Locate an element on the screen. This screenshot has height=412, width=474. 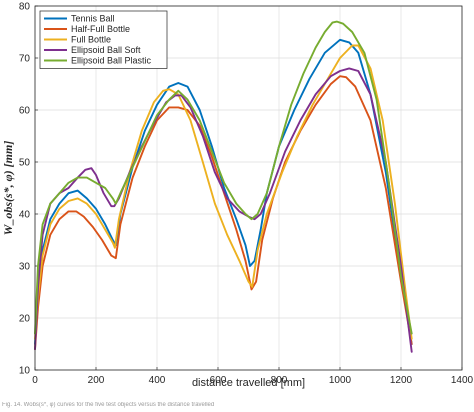
x-tick-label: 200 is located at coordinates (96, 380).